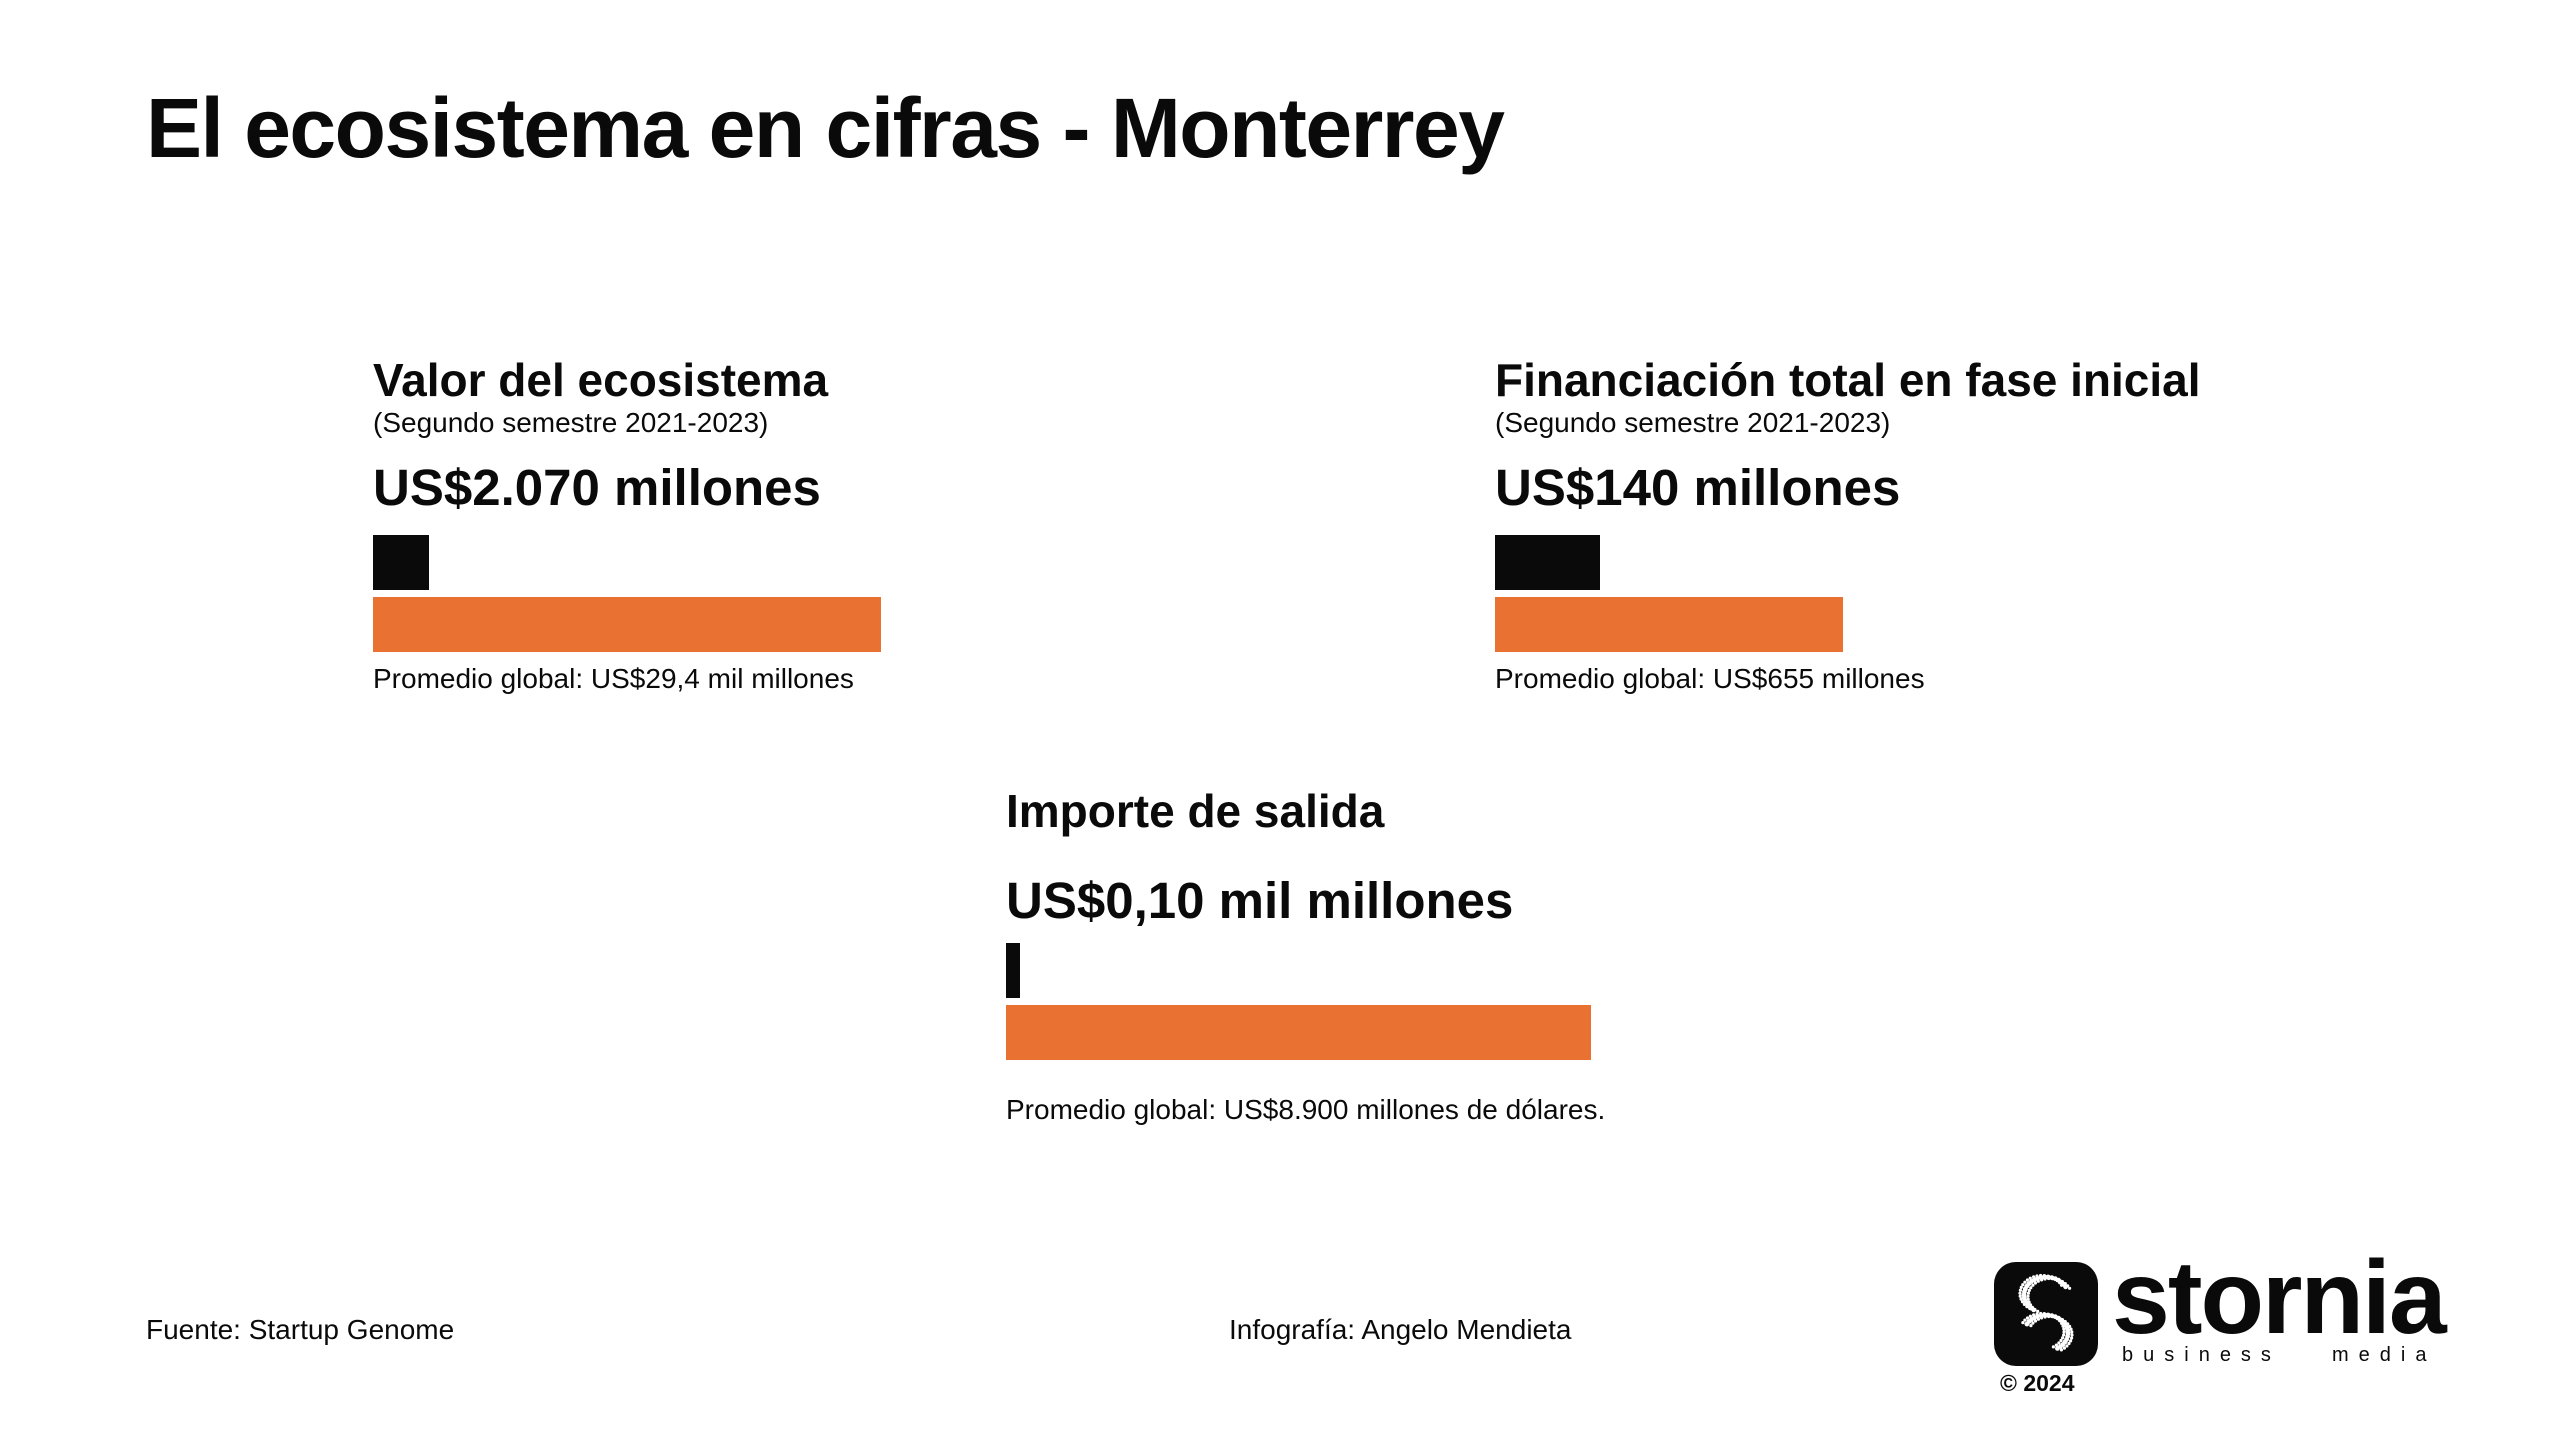 The height and width of the screenshot is (1440, 2560). Describe the element at coordinates (2279, 1298) in the screenshot. I see `brand-wordmark: stornia` at that location.